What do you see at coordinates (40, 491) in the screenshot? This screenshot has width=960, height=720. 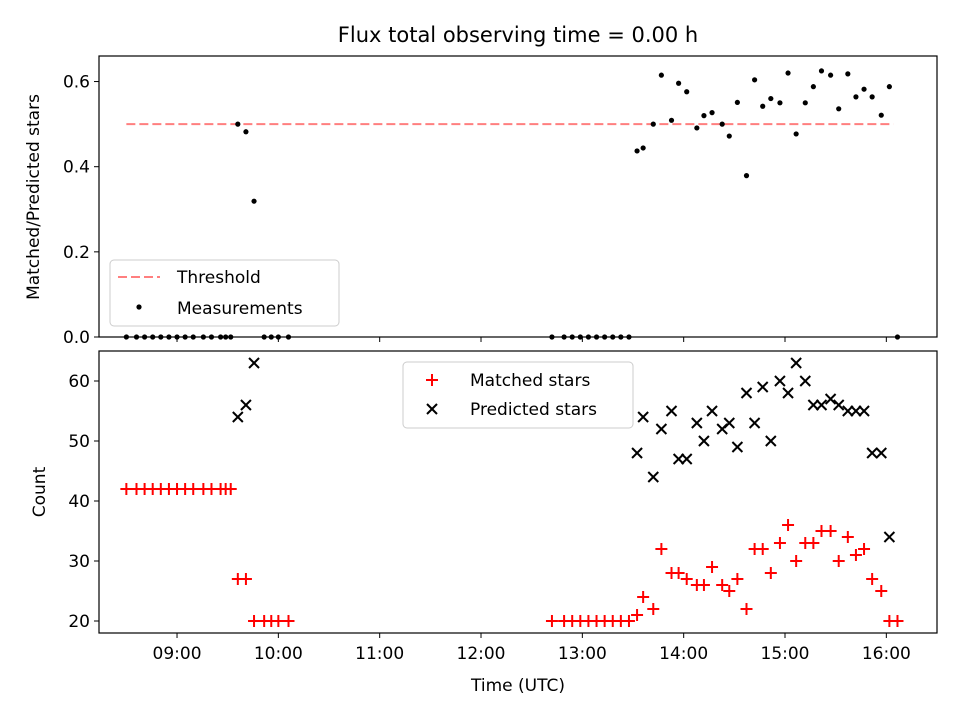 I see `bottom-y-axis-label: Count` at bounding box center [40, 491].